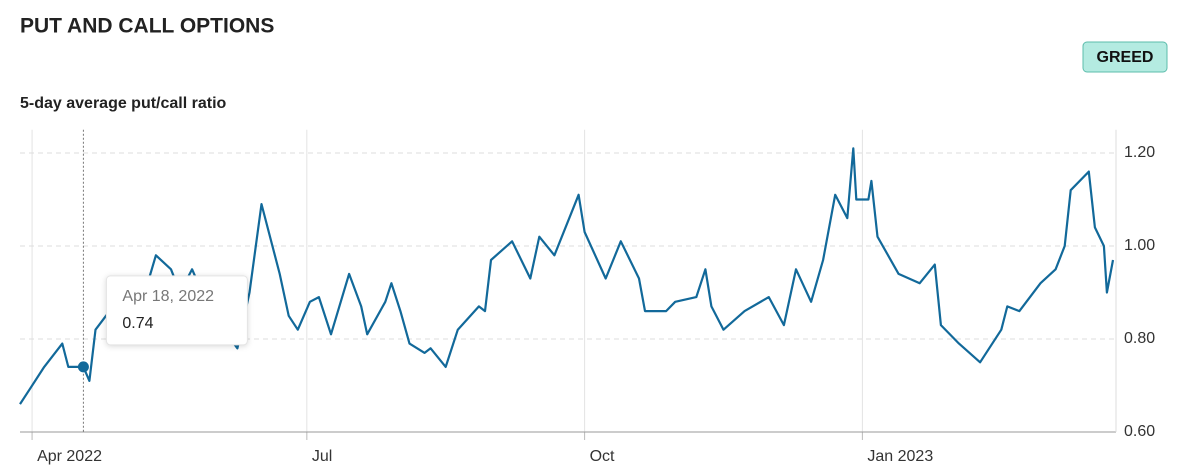  Describe the element at coordinates (168, 296) in the screenshot. I see `tooltip-date: Apr 18, 2022` at that location.